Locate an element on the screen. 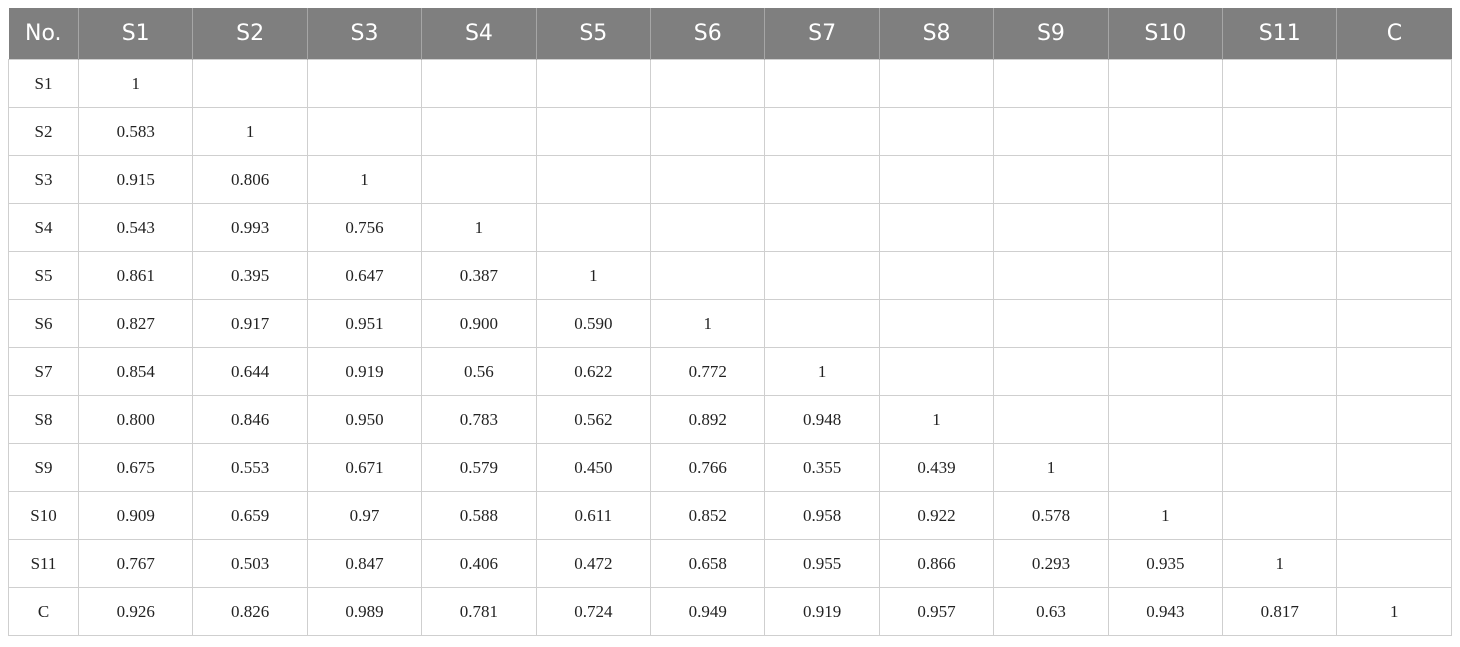 This screenshot has width=1460, height=647. row-label: S5 is located at coordinates (43, 275).